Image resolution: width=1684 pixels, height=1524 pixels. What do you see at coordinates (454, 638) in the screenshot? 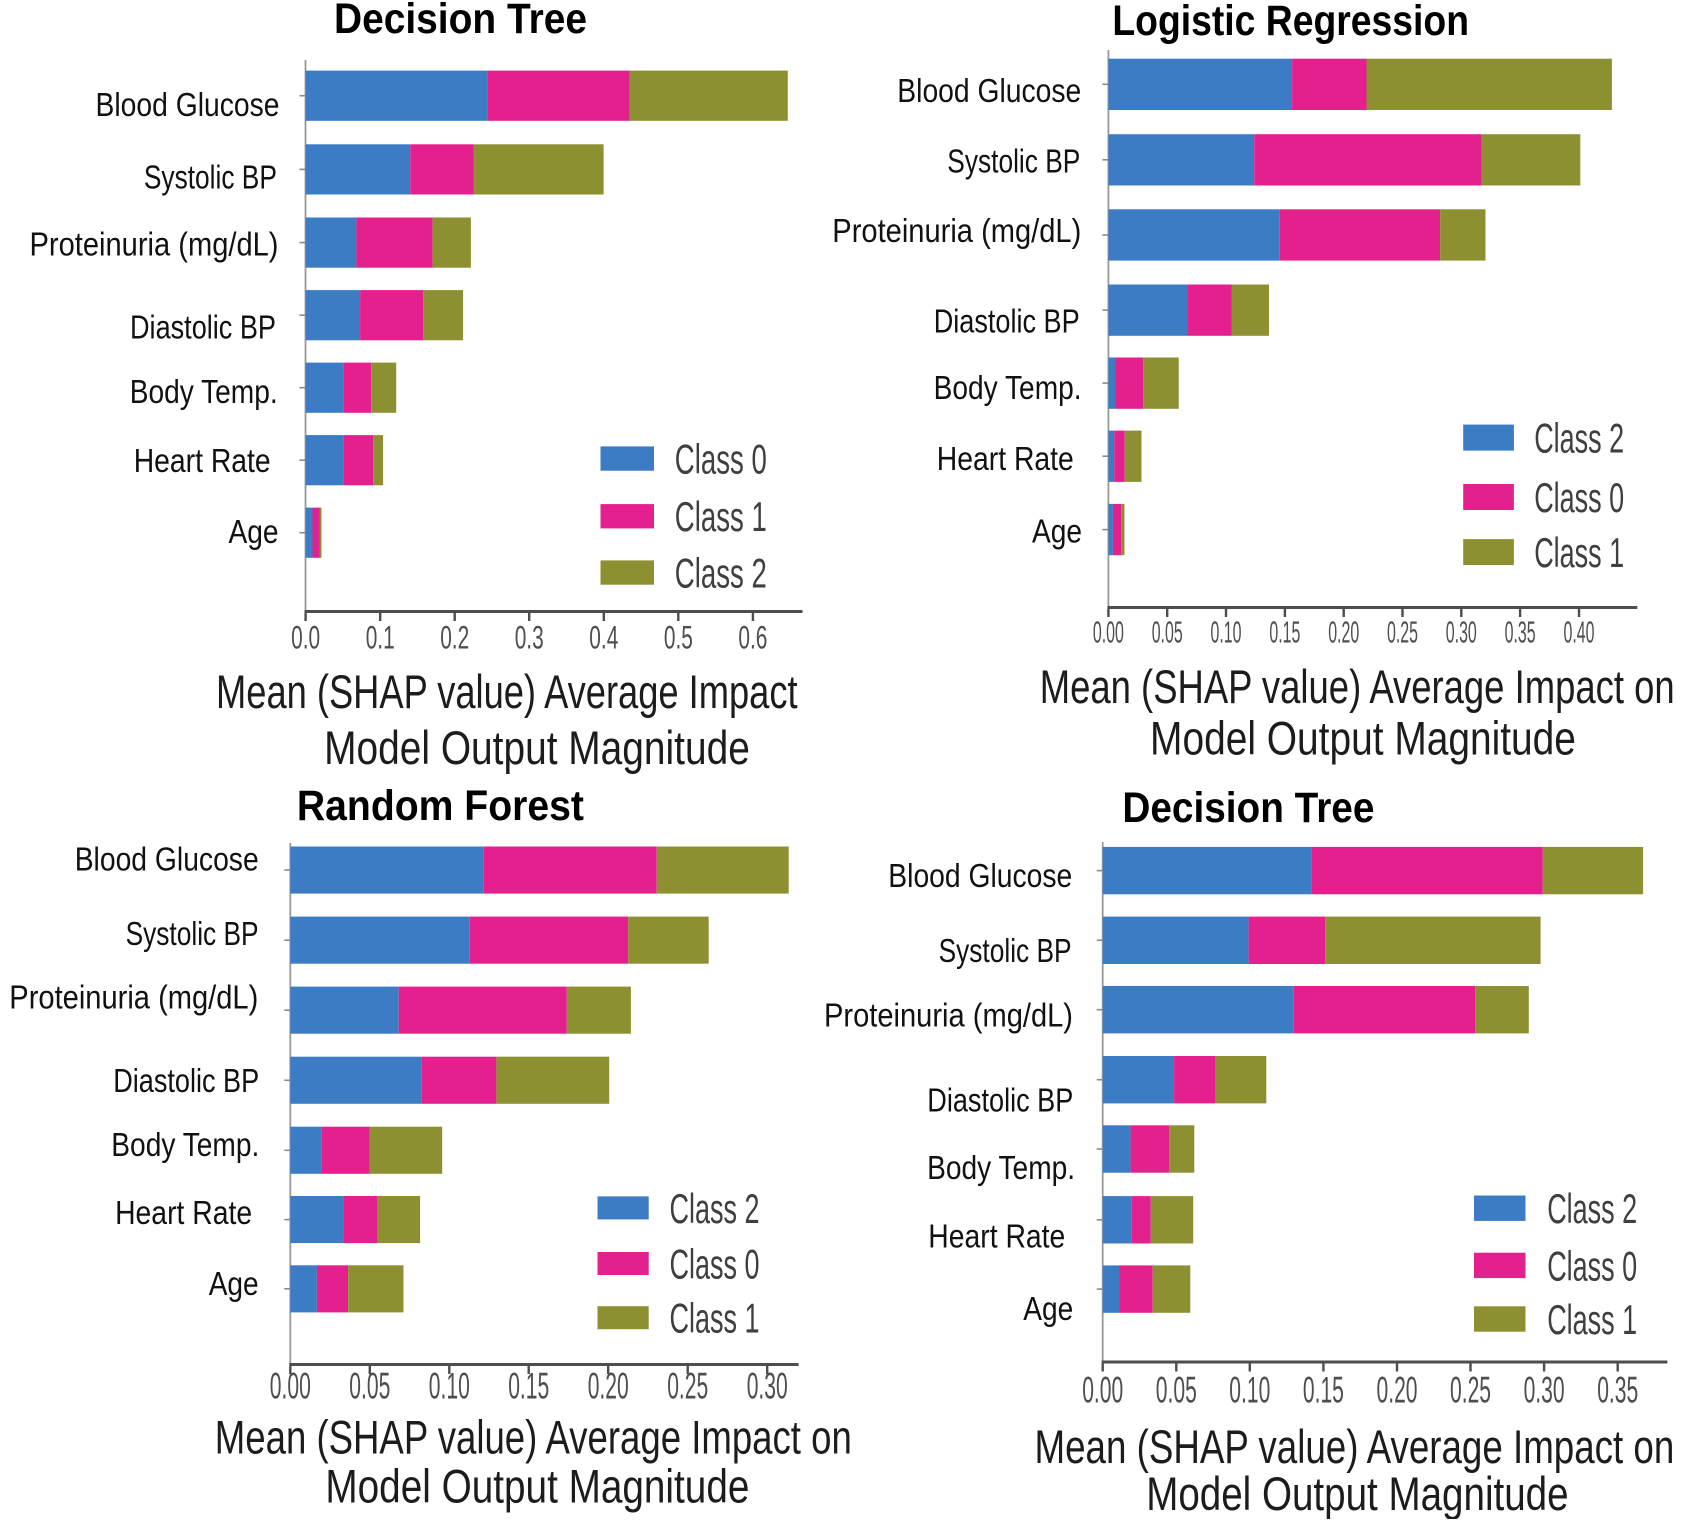
I see `svg-text: 0.2` at bounding box center [454, 638].